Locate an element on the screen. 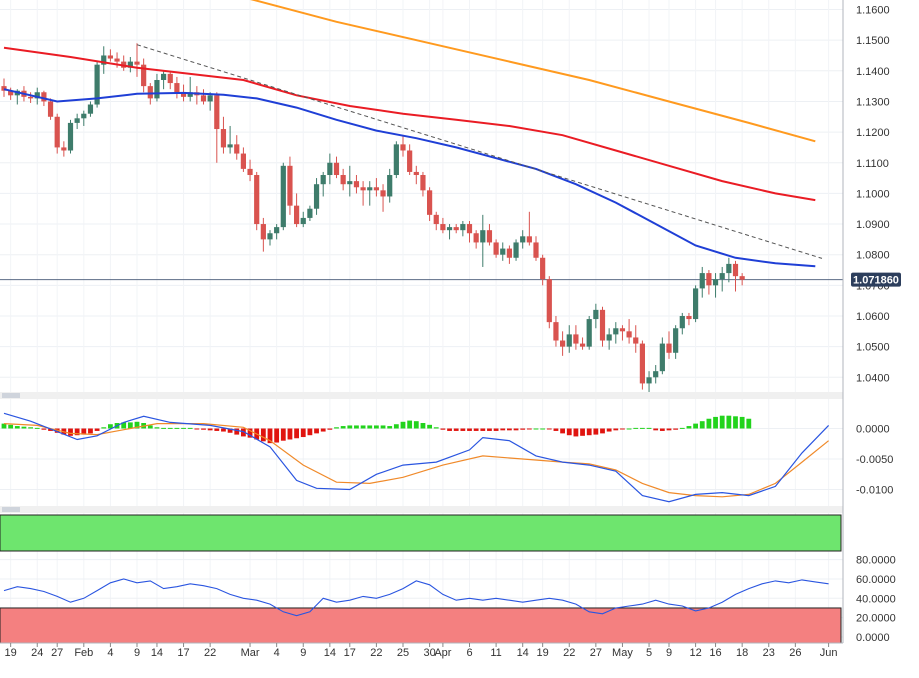 Image resolution: width=919 pixels, height=678 pixels. macd-signal-line is located at coordinates (416, 460).